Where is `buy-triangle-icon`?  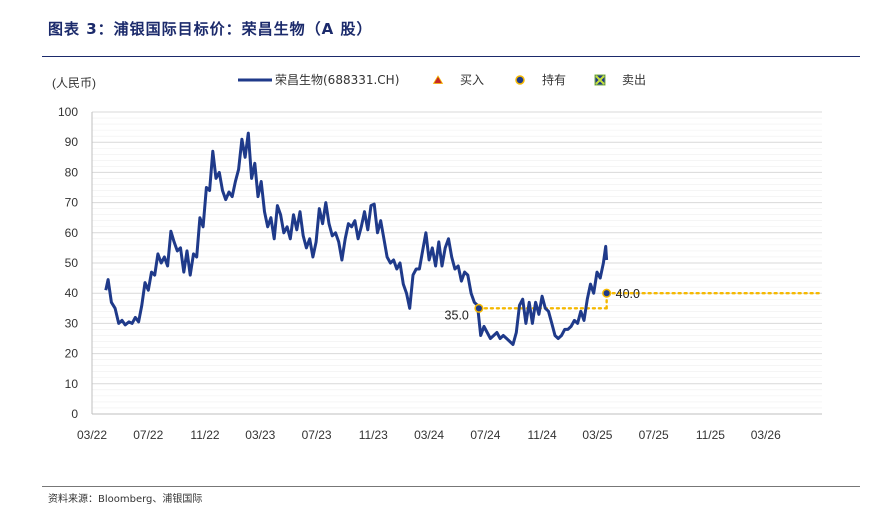
buy-triangle-icon is located at coordinates (438, 79).